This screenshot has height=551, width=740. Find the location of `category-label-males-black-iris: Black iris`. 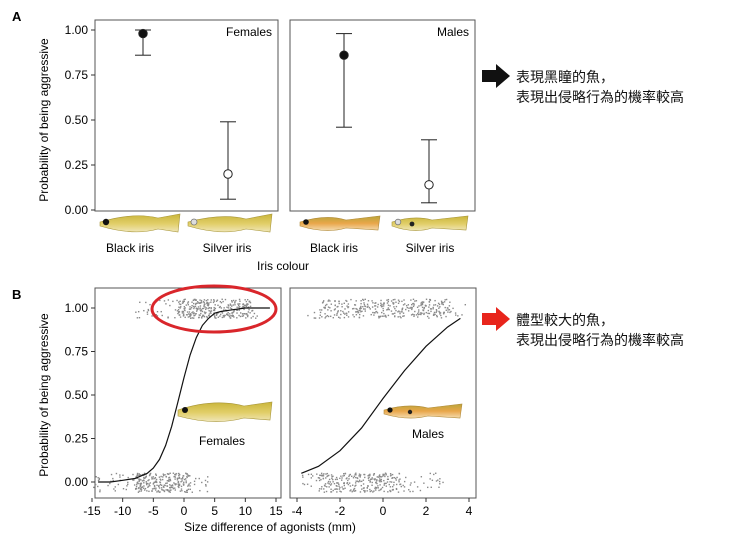

category-label-males-black-iris: Black iris is located at coordinates (334, 248).